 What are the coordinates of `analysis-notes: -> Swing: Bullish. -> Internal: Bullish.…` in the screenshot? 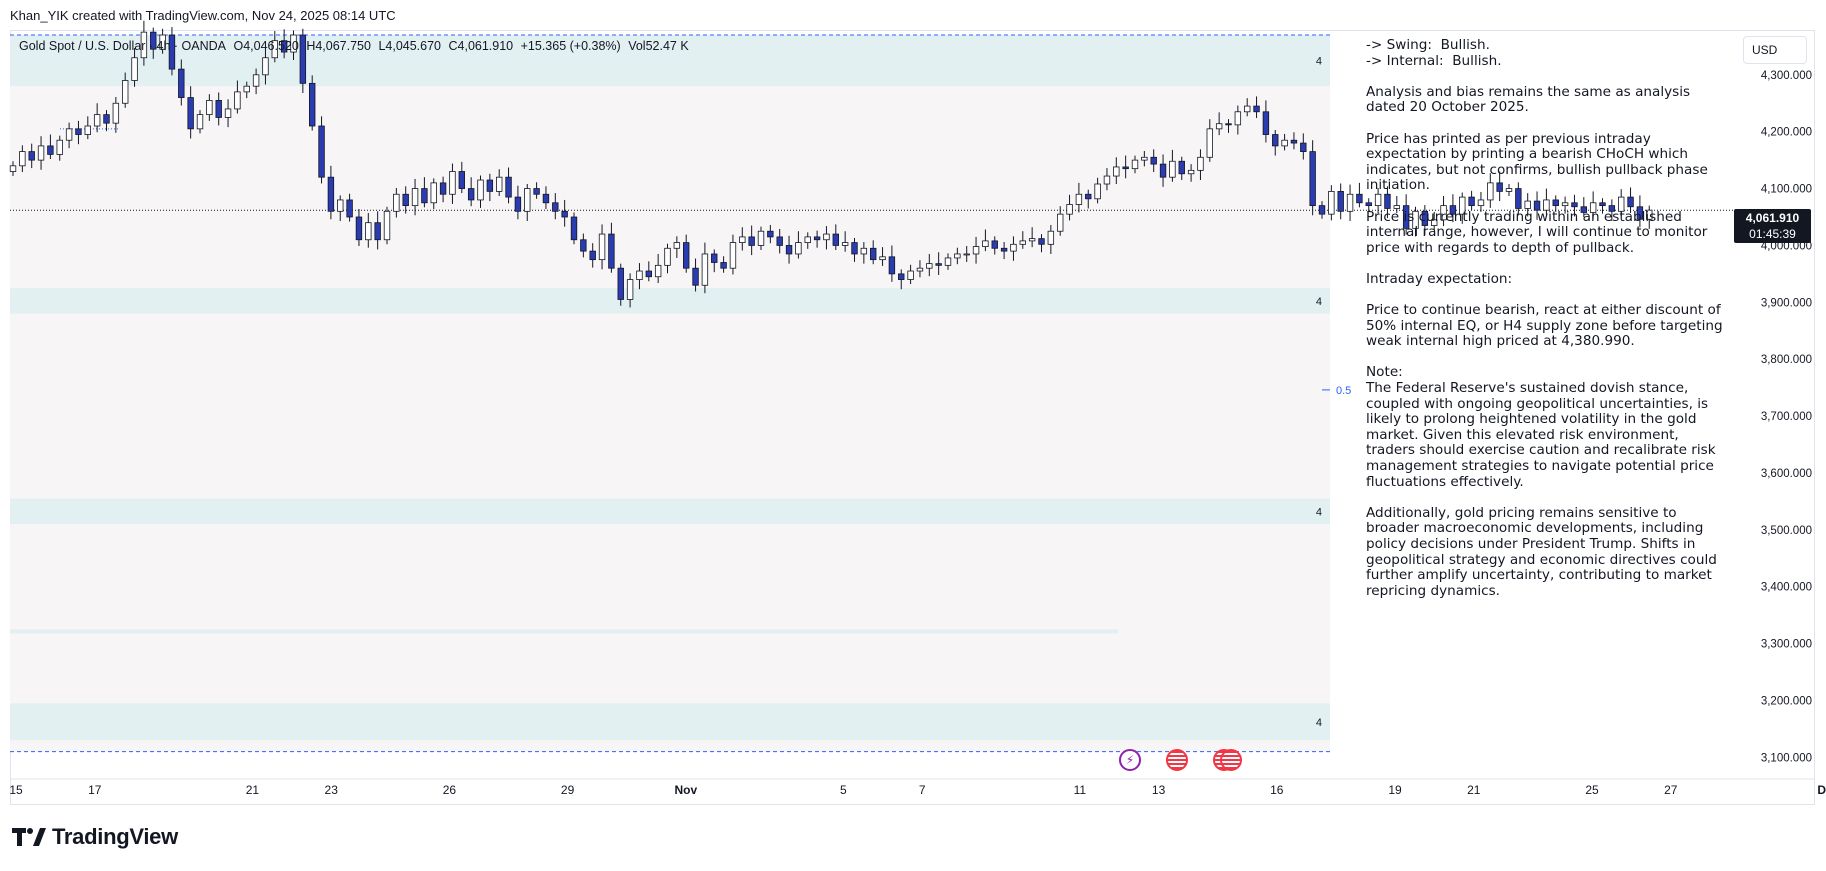 It's located at (1544, 318).